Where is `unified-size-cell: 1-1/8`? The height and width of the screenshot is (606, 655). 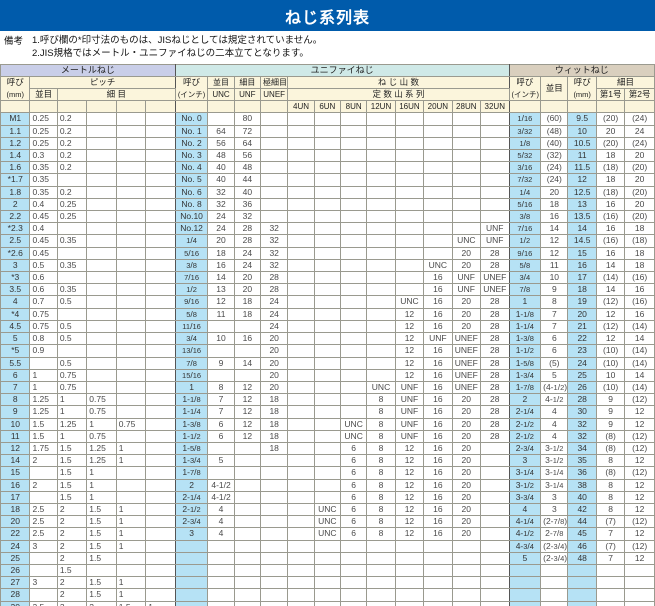 unified-size-cell: 1-1/8 is located at coordinates (191, 400).